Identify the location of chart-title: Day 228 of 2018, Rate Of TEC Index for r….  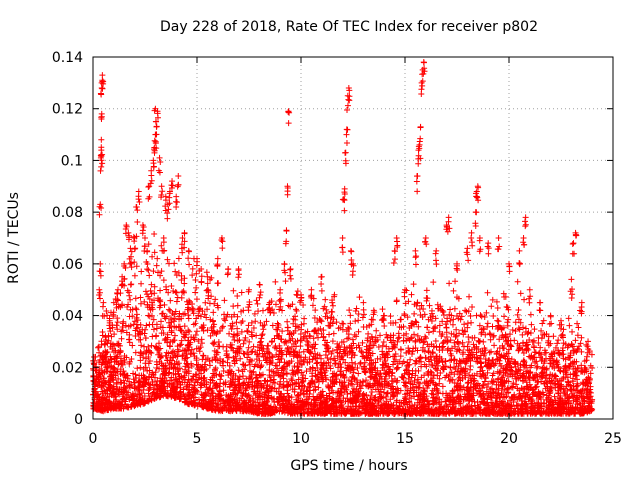
(349, 27).